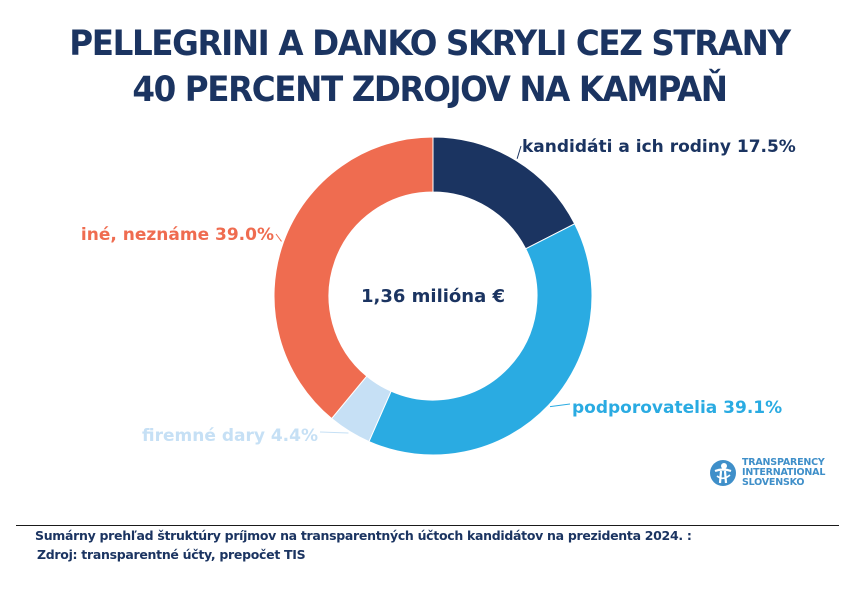 This screenshot has width=859, height=589. What do you see at coordinates (430, 44) in the screenshot?
I see `chart-title-line-1: PELLEGRINI A DANKO SKRYLI CEZ STRANY` at bounding box center [430, 44].